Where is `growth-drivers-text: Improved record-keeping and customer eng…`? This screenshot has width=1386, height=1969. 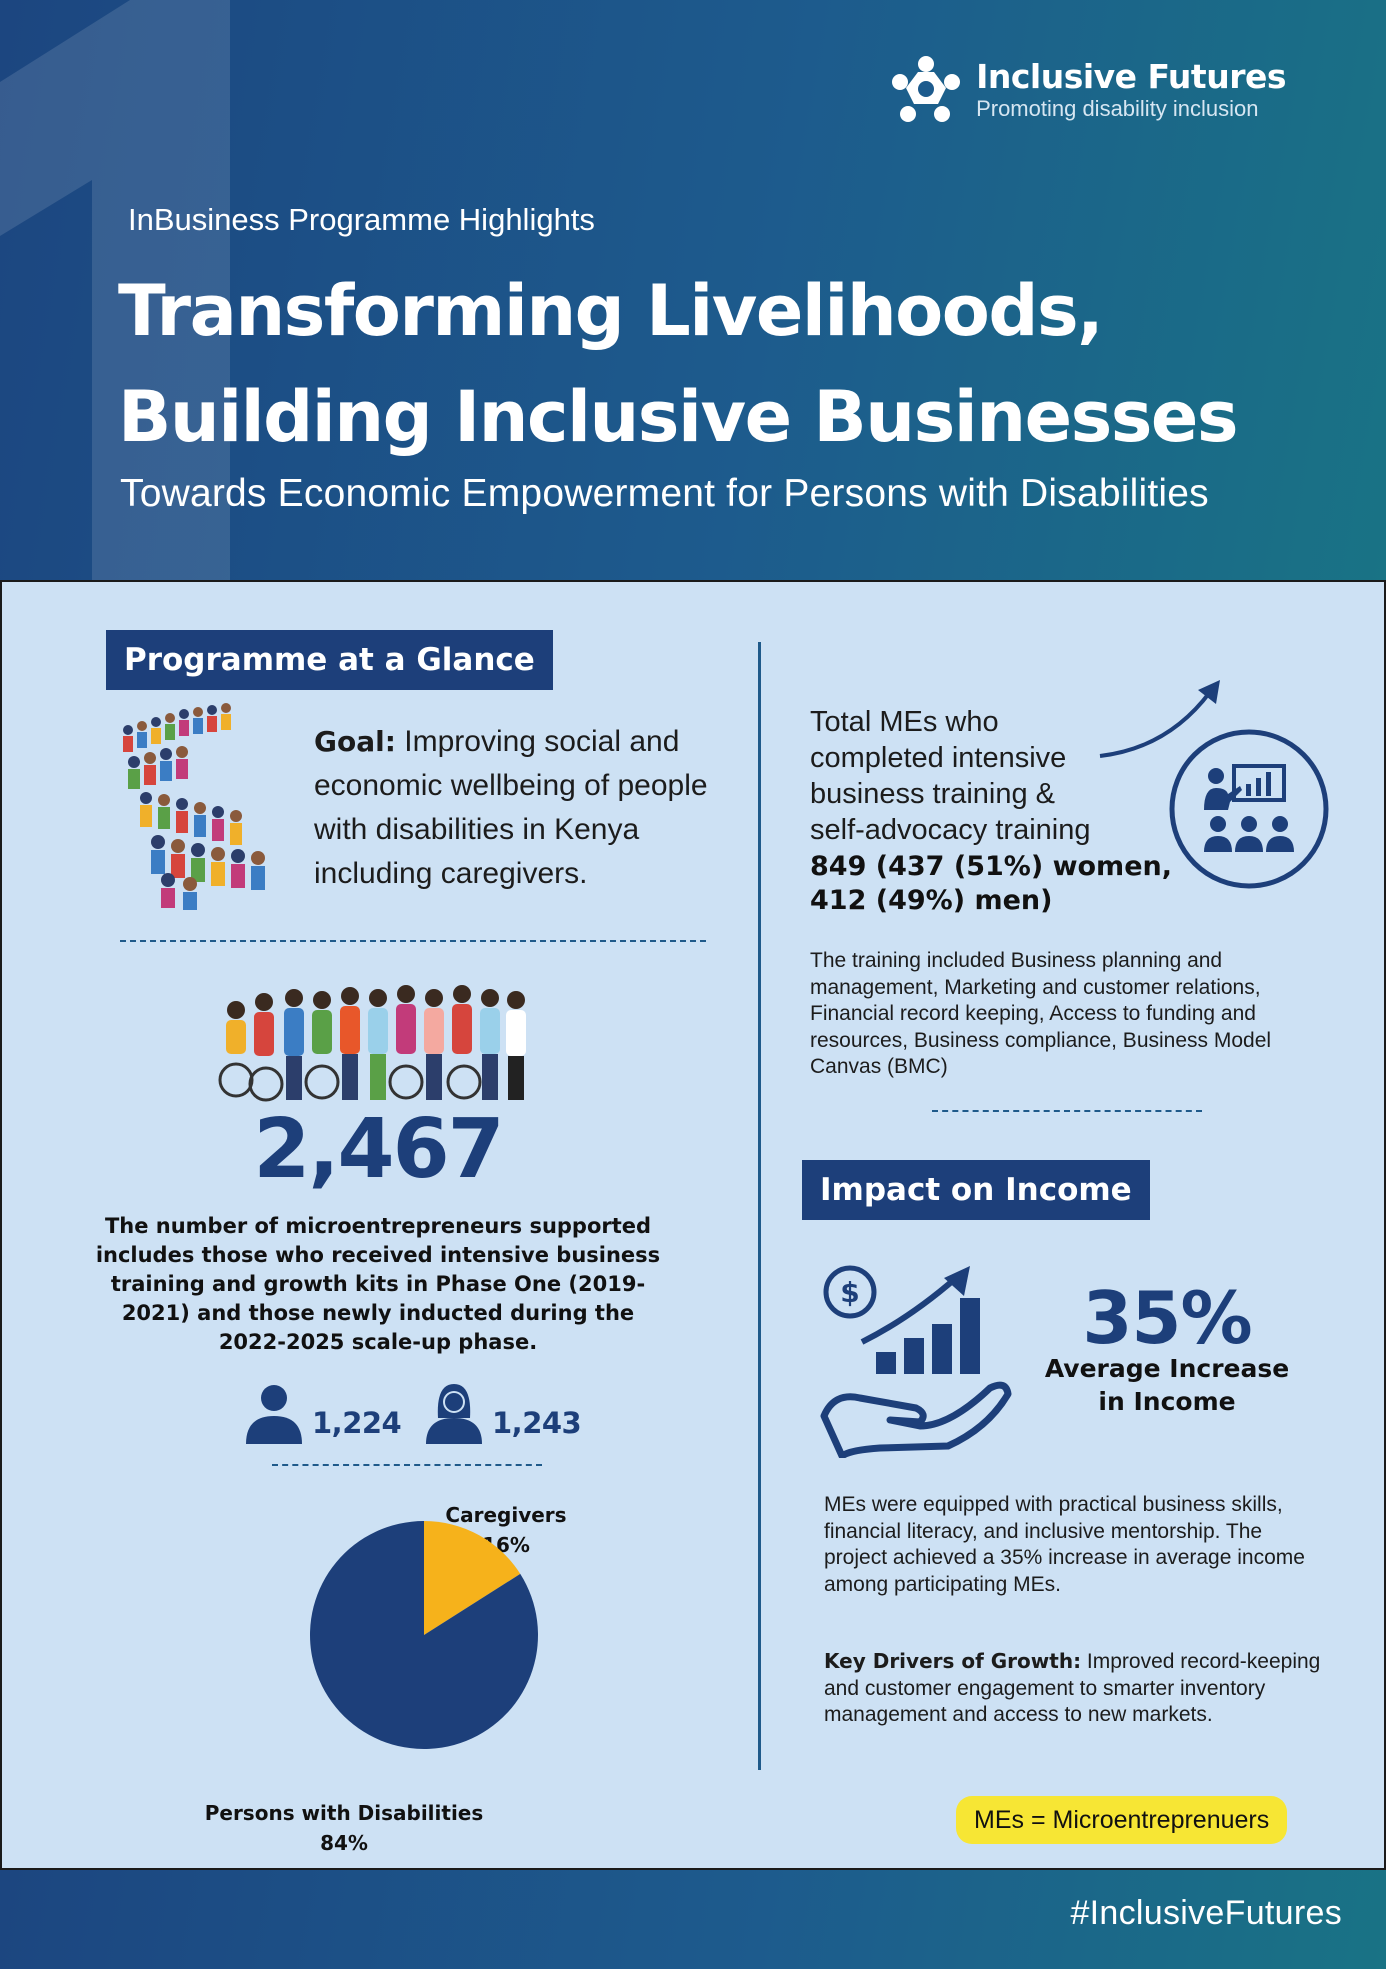 growth-drivers-text: Improved record-keeping and customer eng… is located at coordinates (1072, 1688).